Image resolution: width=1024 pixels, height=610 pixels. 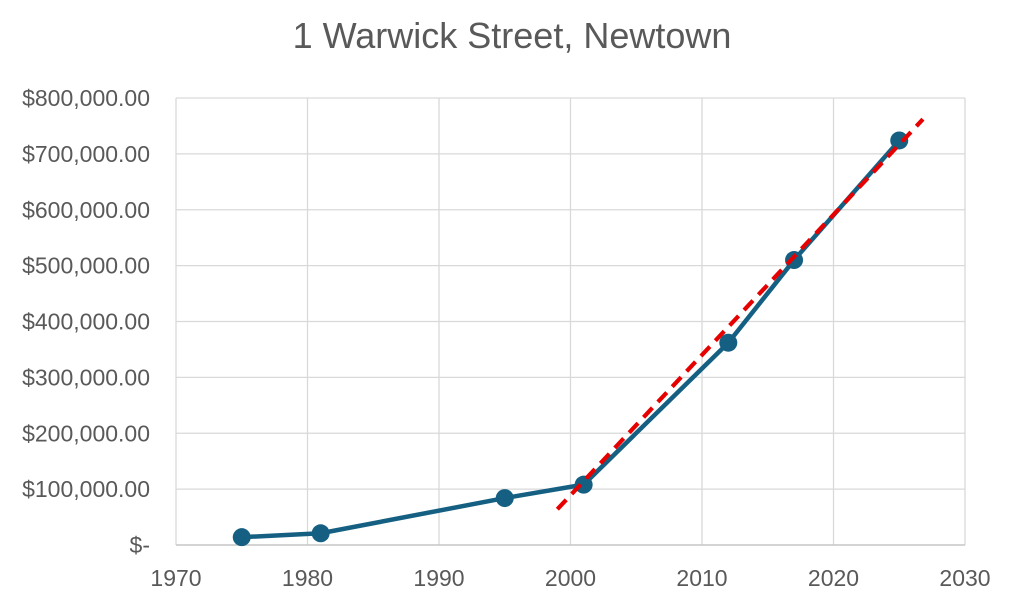 I want to click on y-axis-tick-label: $400,000.00, so click(x=86, y=322).